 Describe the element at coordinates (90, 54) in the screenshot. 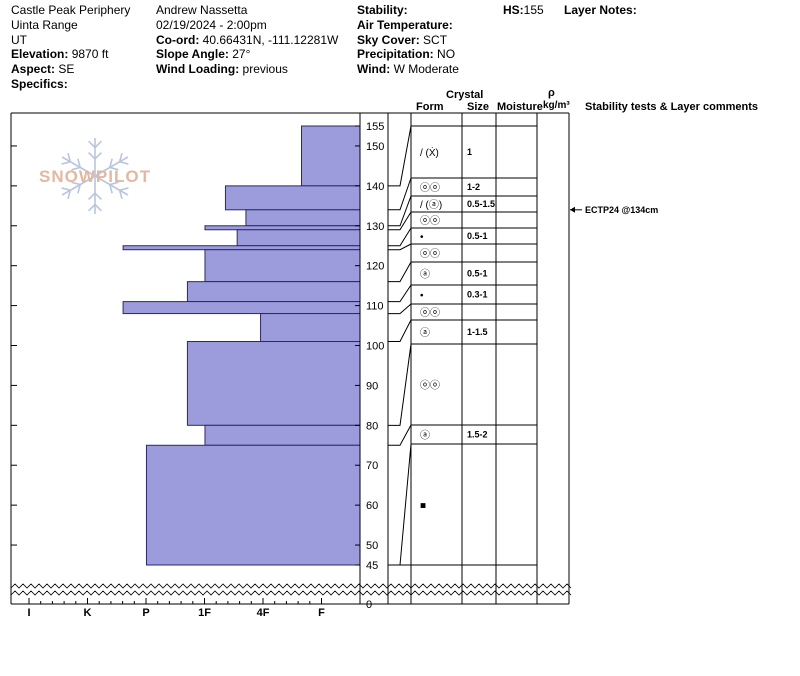

I see `elevation-value: 9870 ft` at that location.